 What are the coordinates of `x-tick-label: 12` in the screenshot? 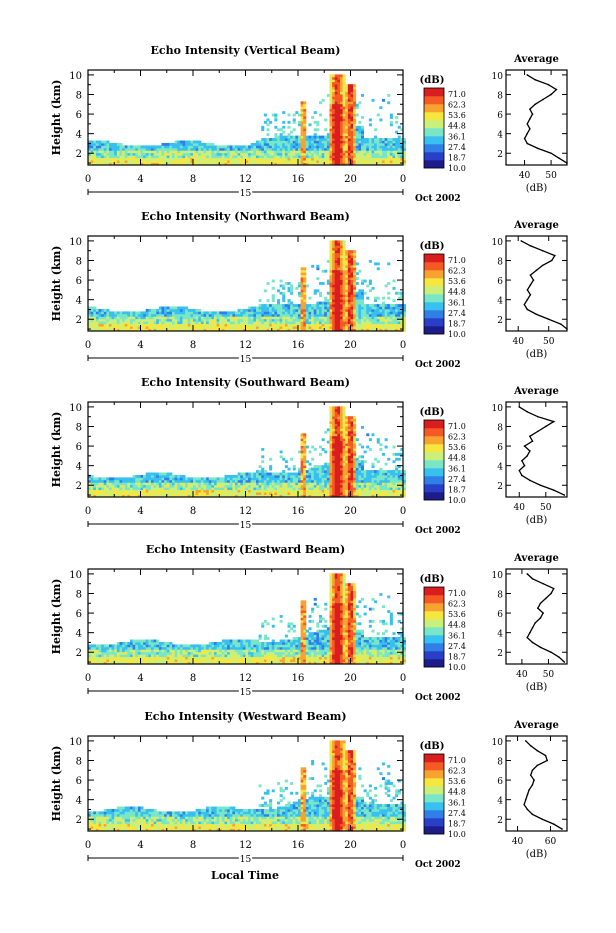 It's located at (245, 345).